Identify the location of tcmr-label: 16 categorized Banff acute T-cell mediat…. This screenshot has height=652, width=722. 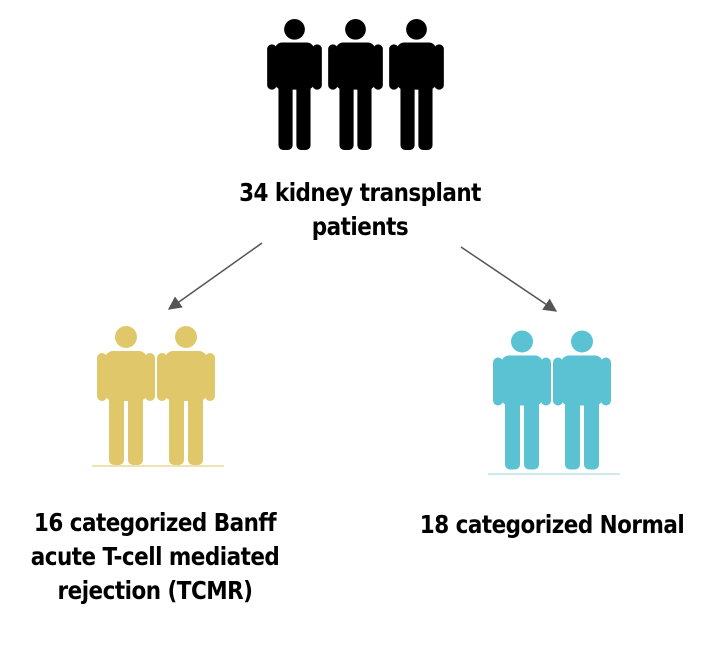
(155, 557).